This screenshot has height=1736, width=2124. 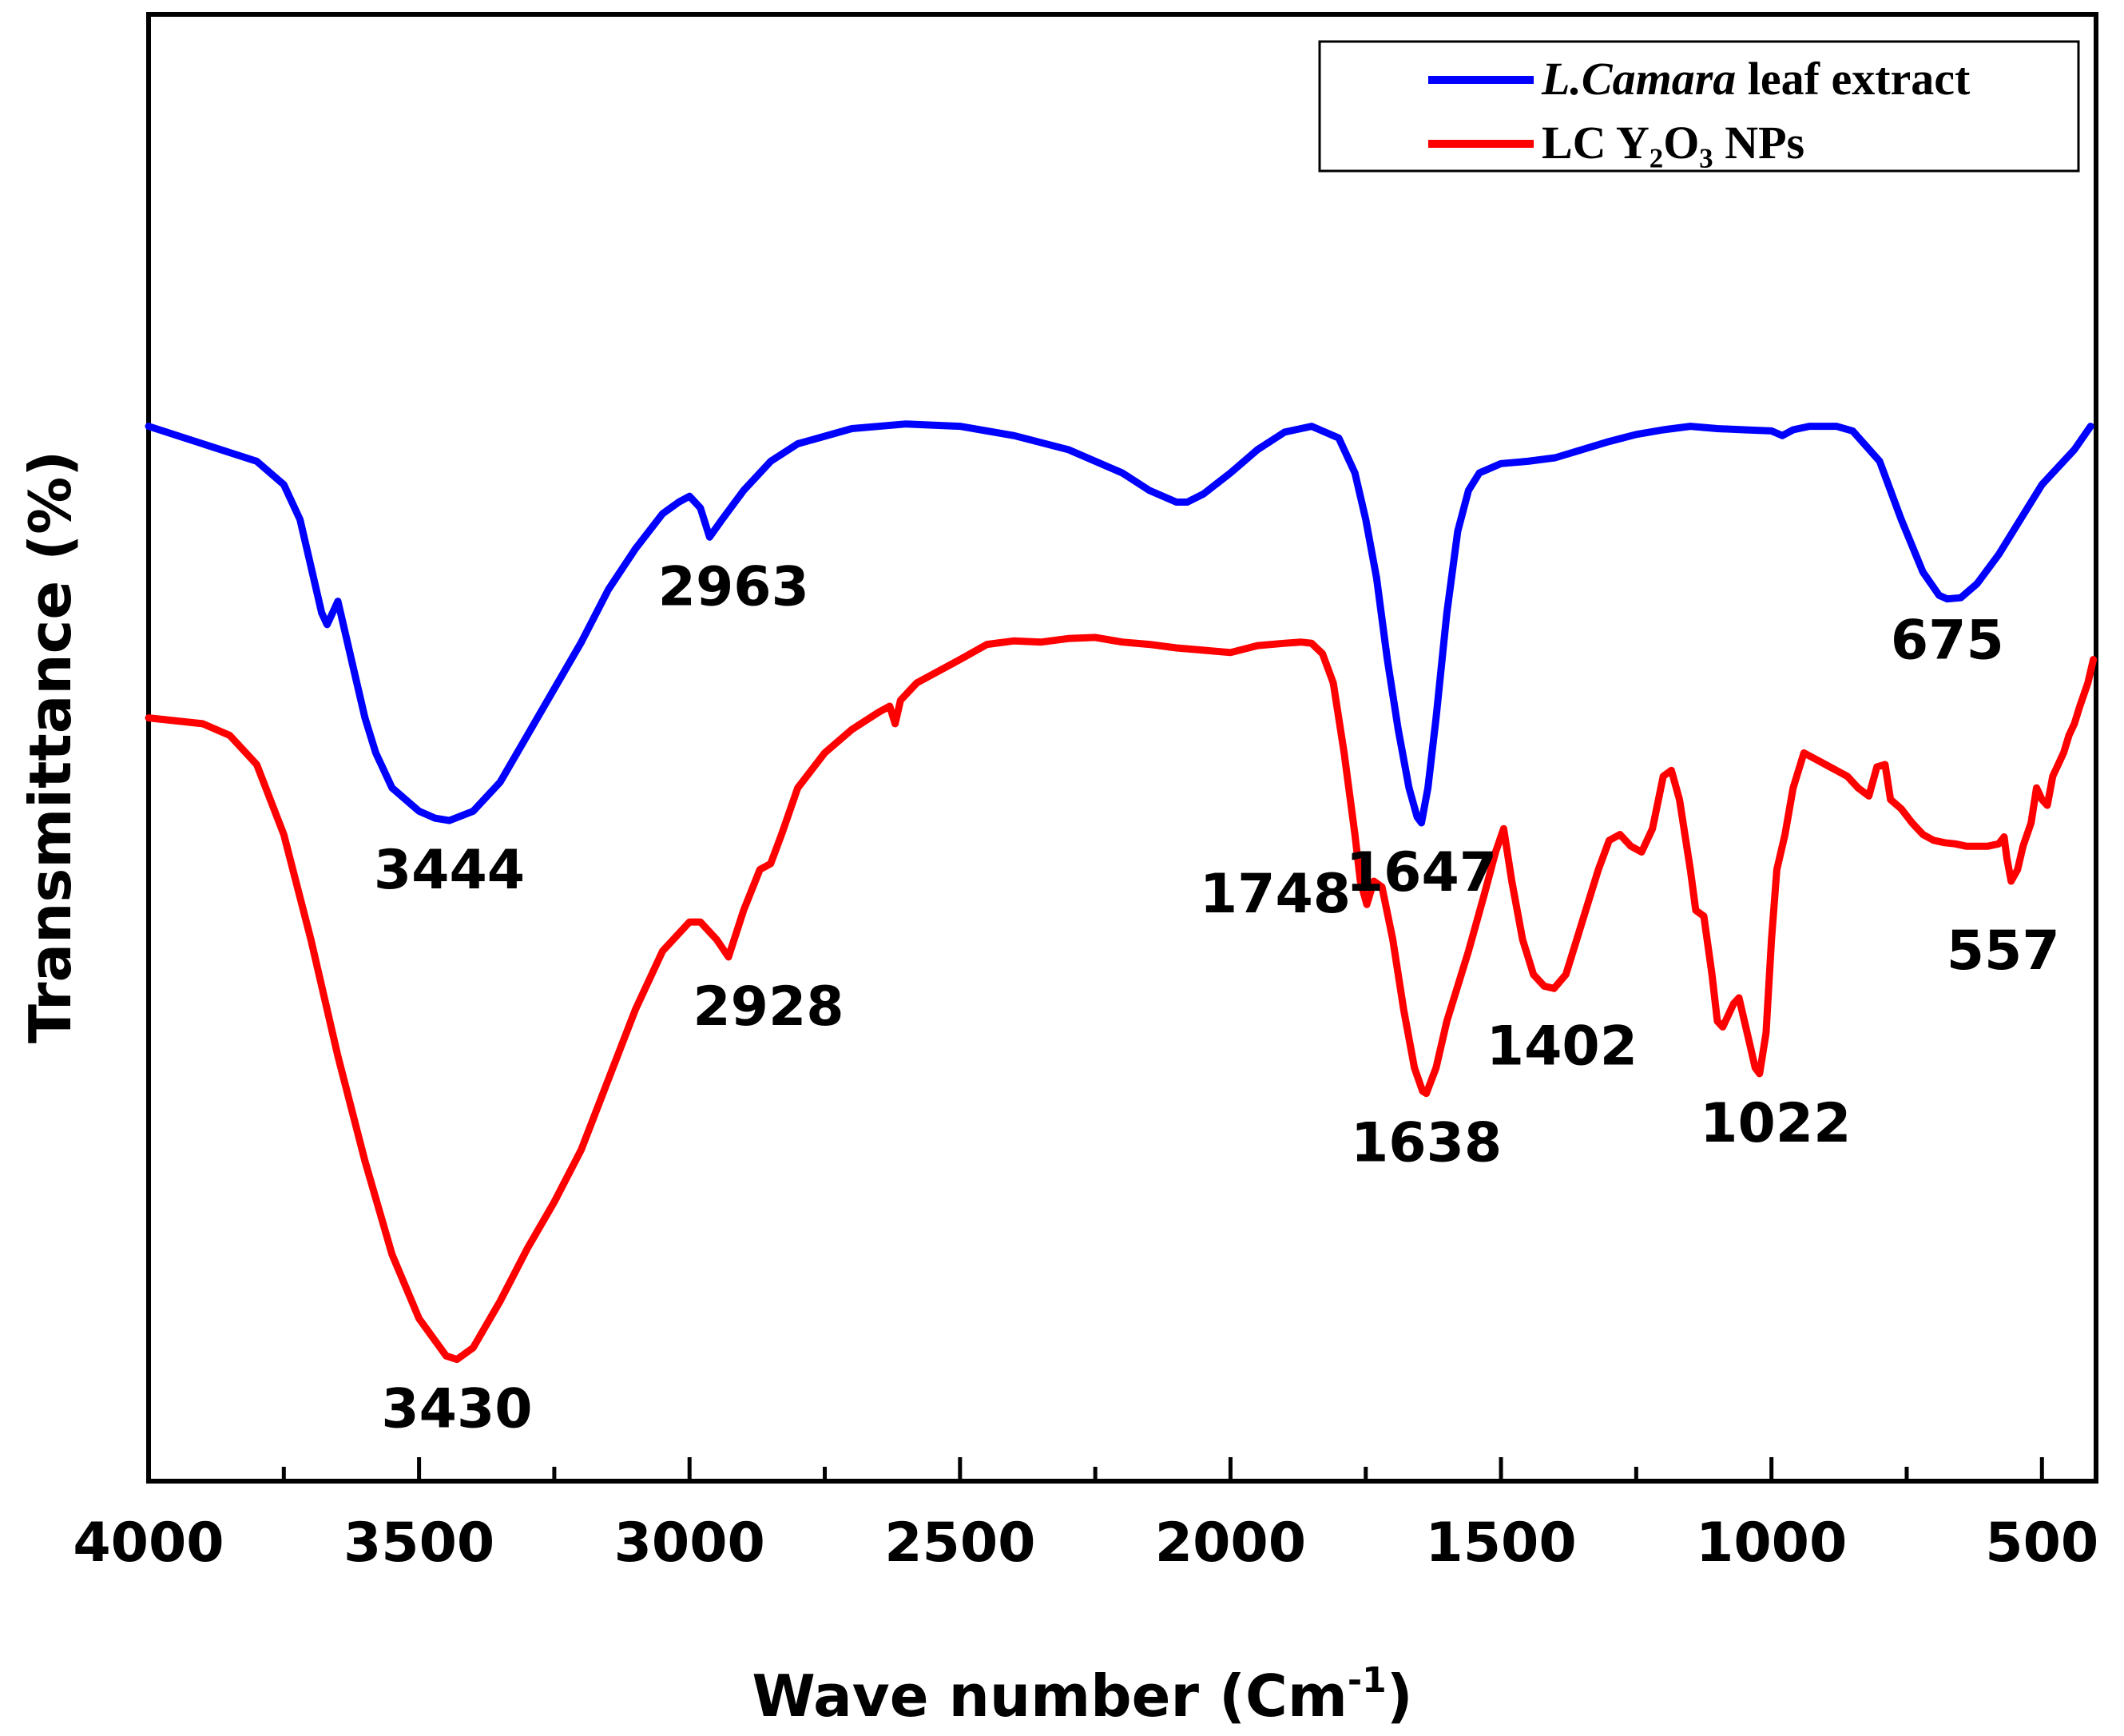 What do you see at coordinates (1400, 1696) in the screenshot?
I see `x-axis-title-close: )` at bounding box center [1400, 1696].